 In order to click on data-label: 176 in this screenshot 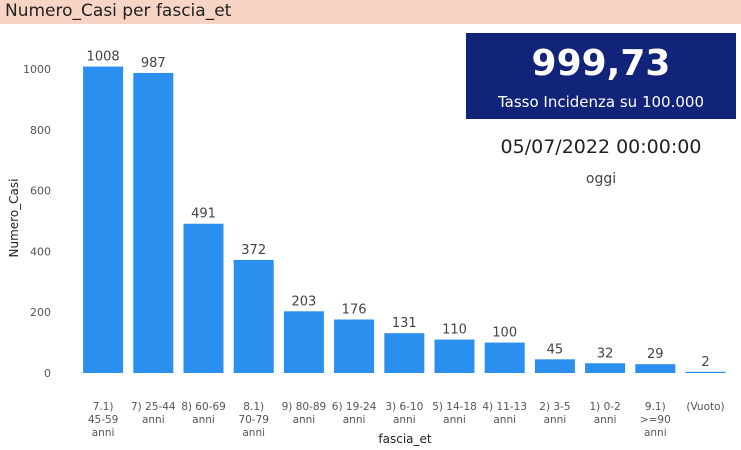, I will do `click(354, 309)`.